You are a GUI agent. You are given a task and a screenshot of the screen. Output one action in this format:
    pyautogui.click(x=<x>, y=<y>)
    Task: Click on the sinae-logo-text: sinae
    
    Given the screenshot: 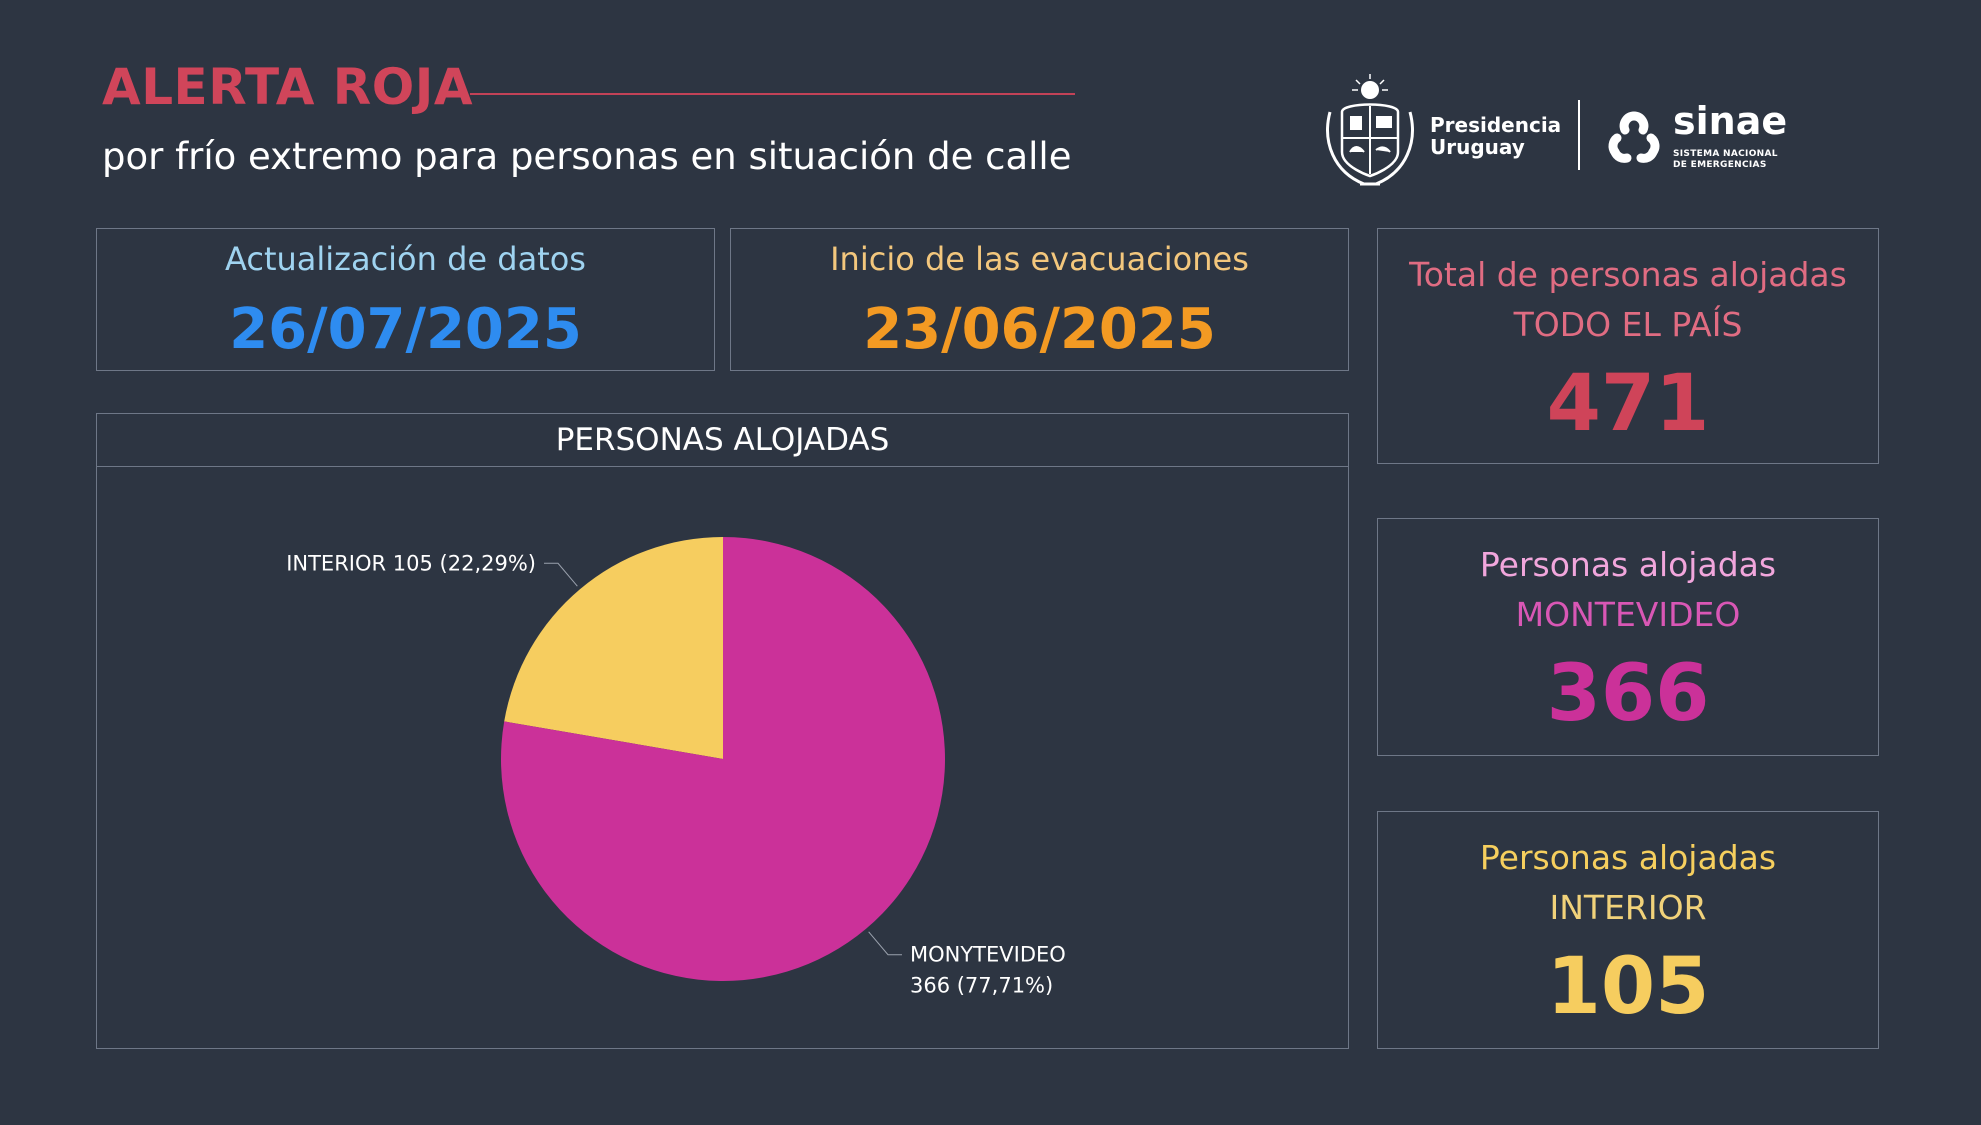 What is the action you would take?
    pyautogui.click(x=1730, y=121)
    